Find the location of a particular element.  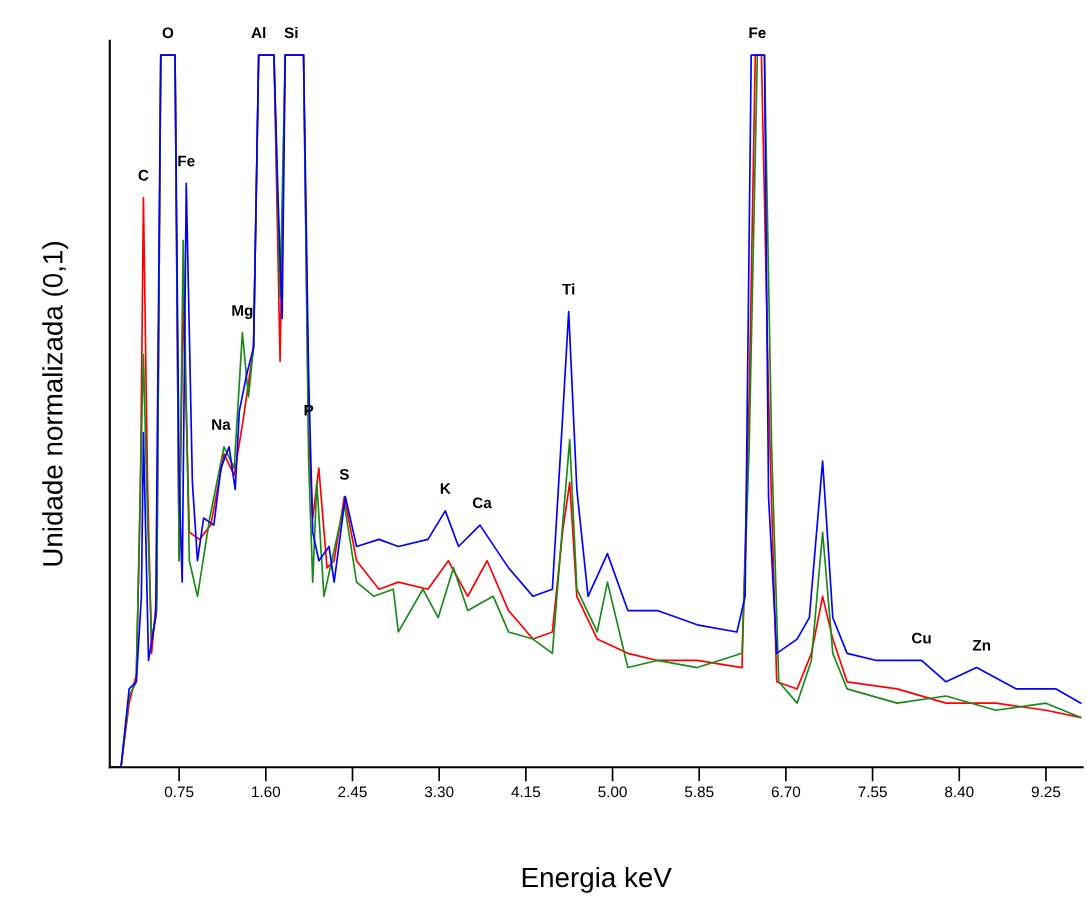

annotation: C is located at coordinates (143, 175).